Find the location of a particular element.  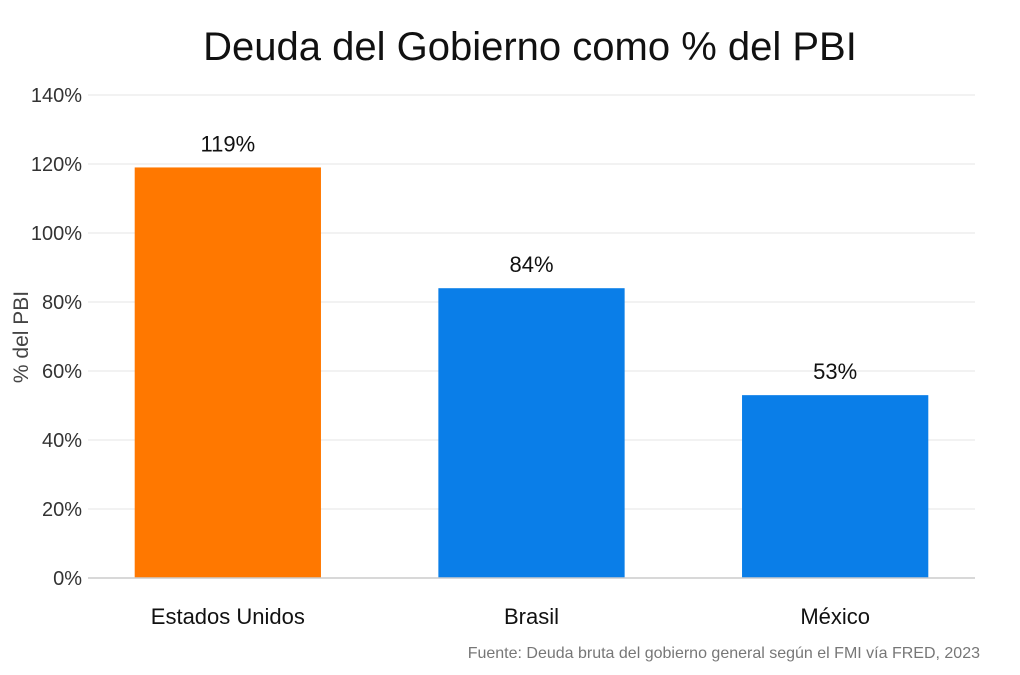

y-tick-label: 140% is located at coordinates (56, 96).